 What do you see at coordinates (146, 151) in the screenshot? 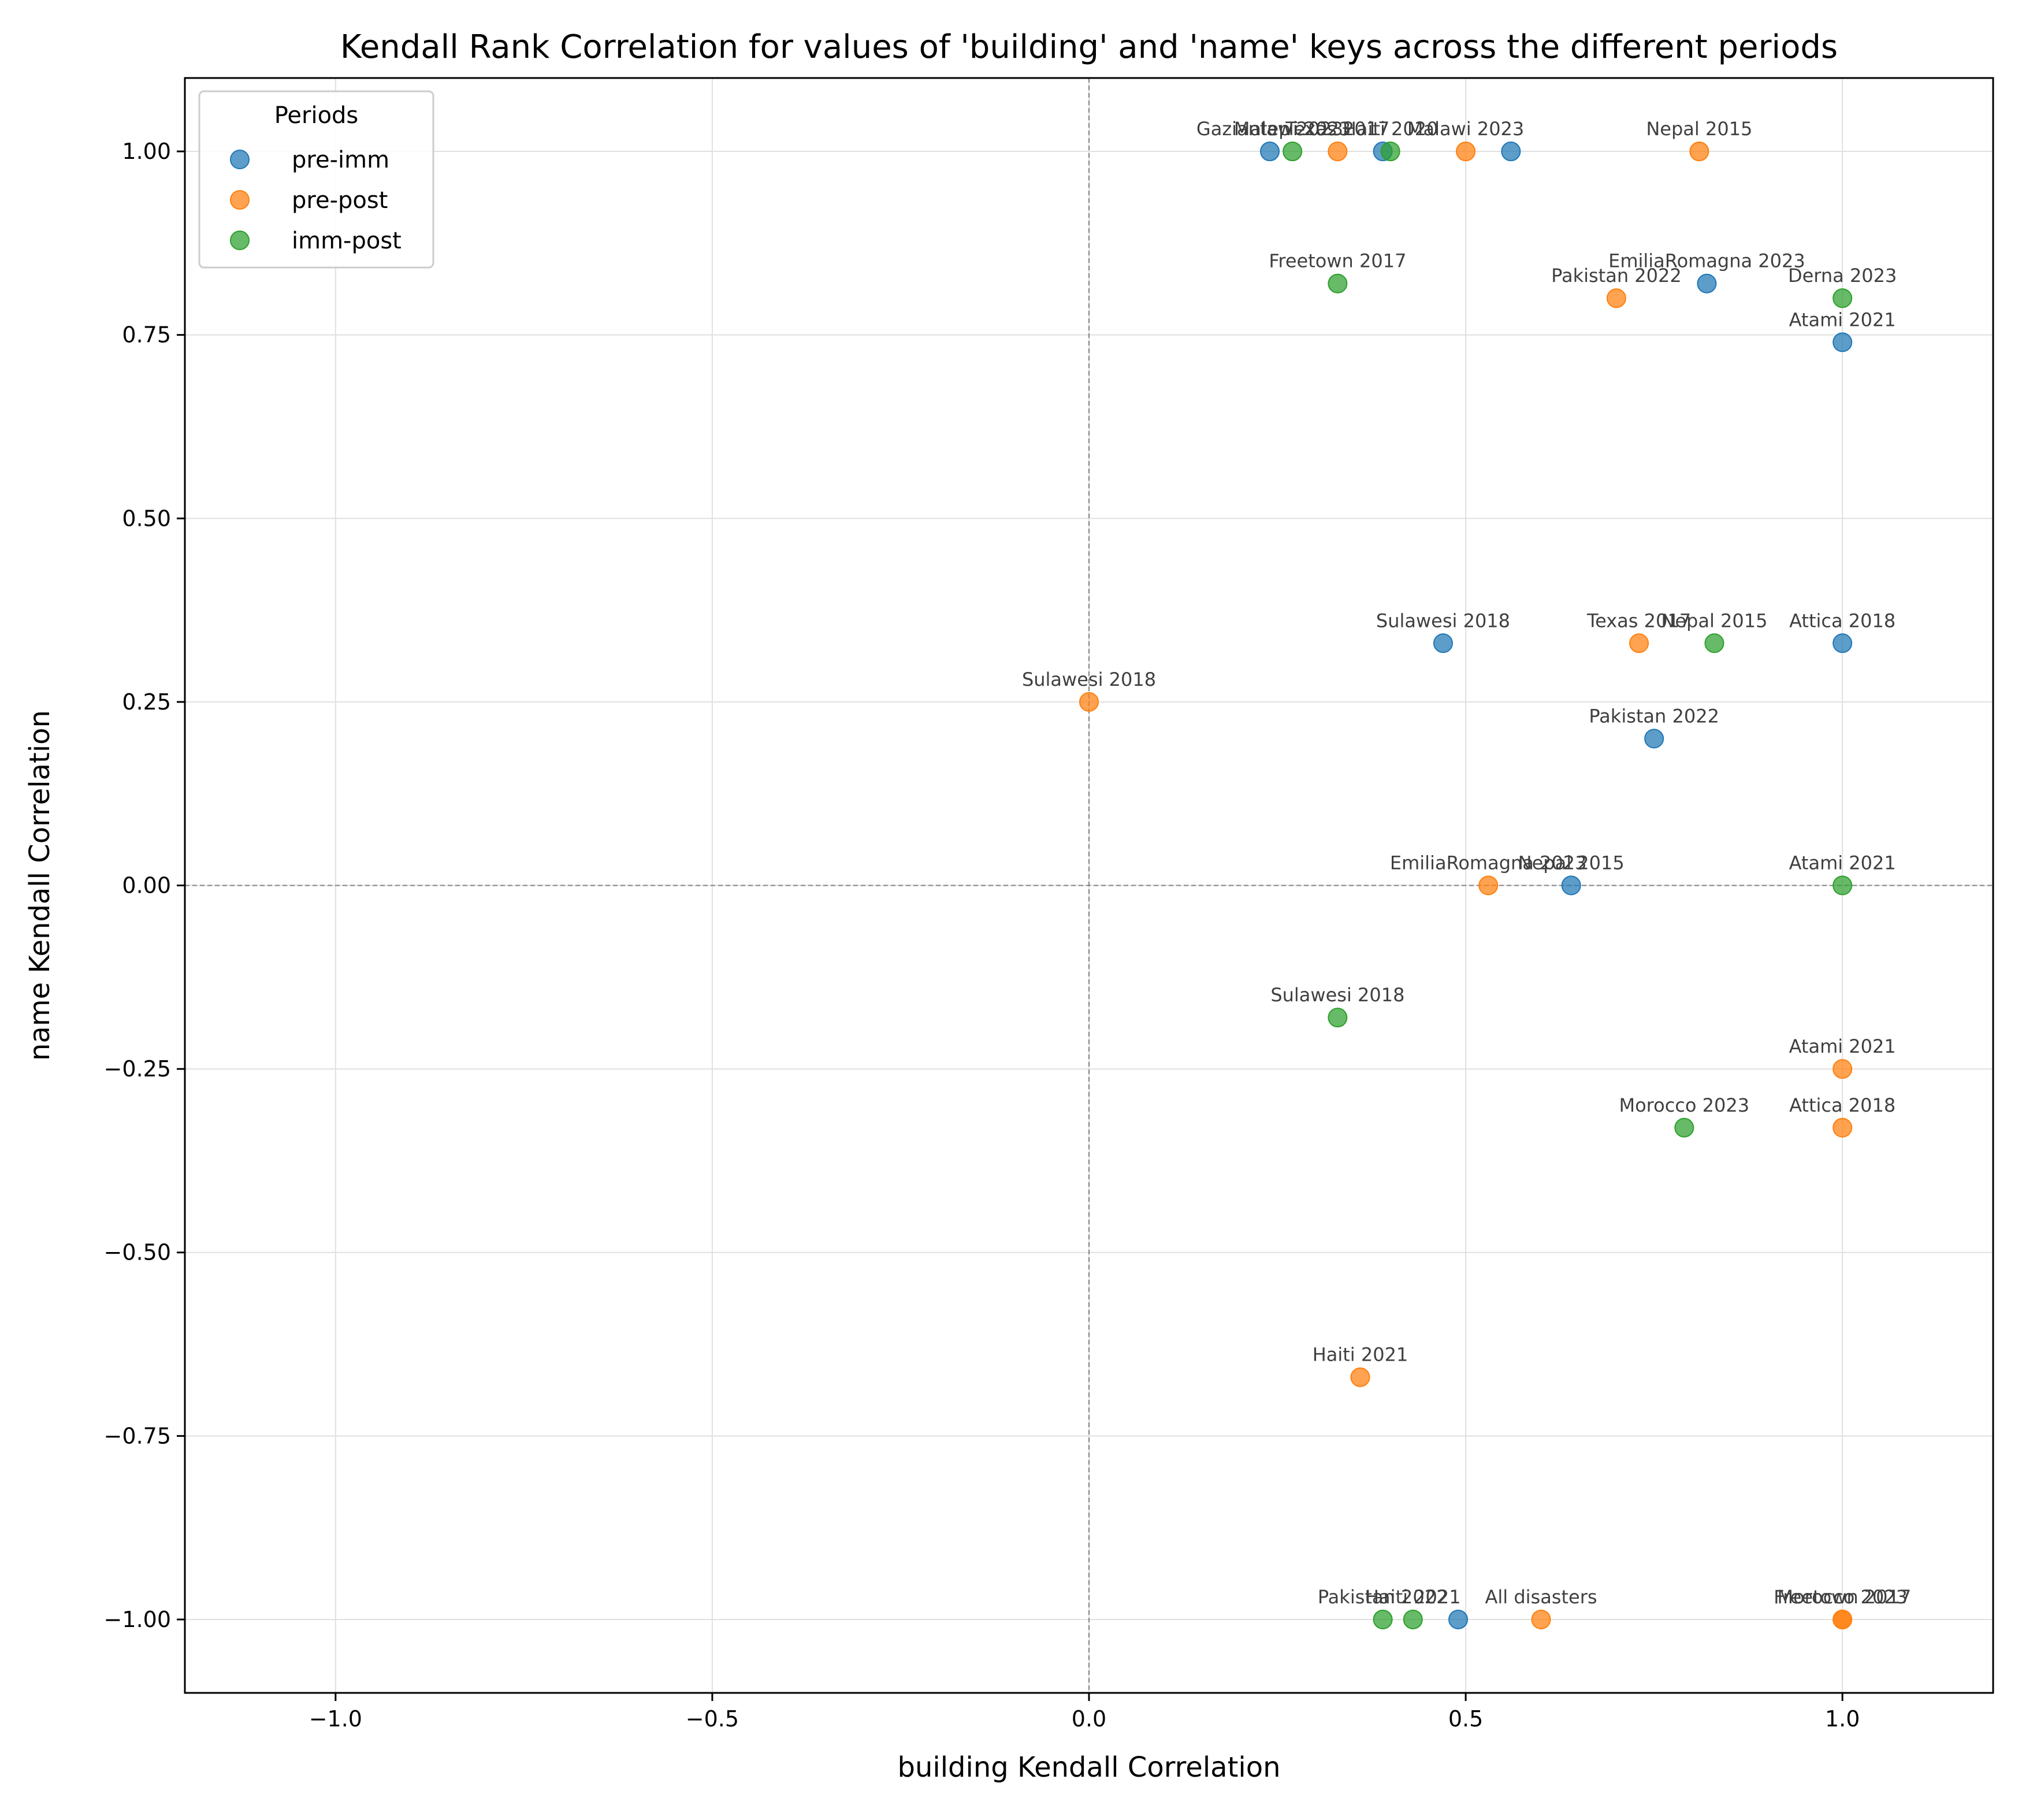
I see `y-tick-label: 1.00` at bounding box center [146, 151].